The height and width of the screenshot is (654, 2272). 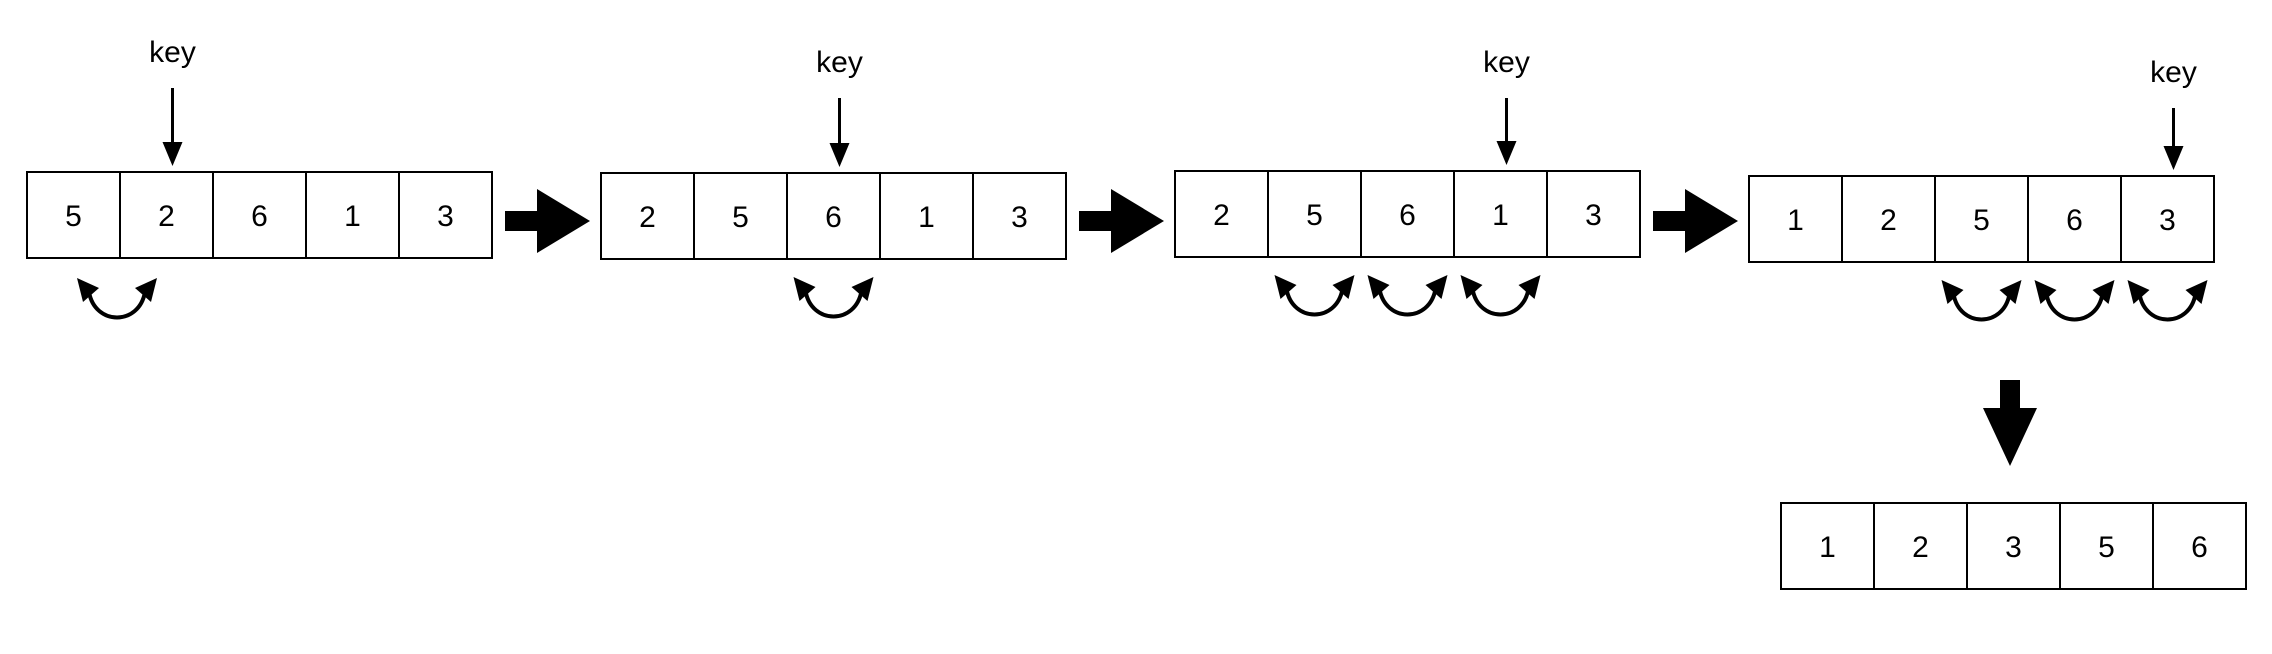 I want to click on step-4: 1 2 5 6 3 key, so click(x=1981, y=189).